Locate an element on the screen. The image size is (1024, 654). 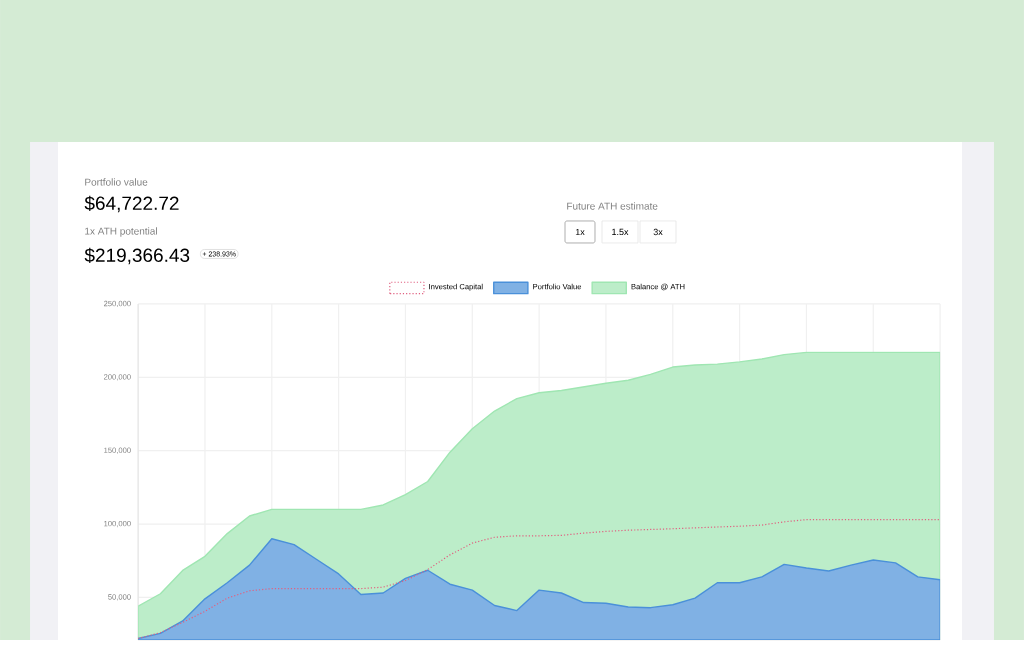
text: $219,366.43 is located at coordinates (137, 256).